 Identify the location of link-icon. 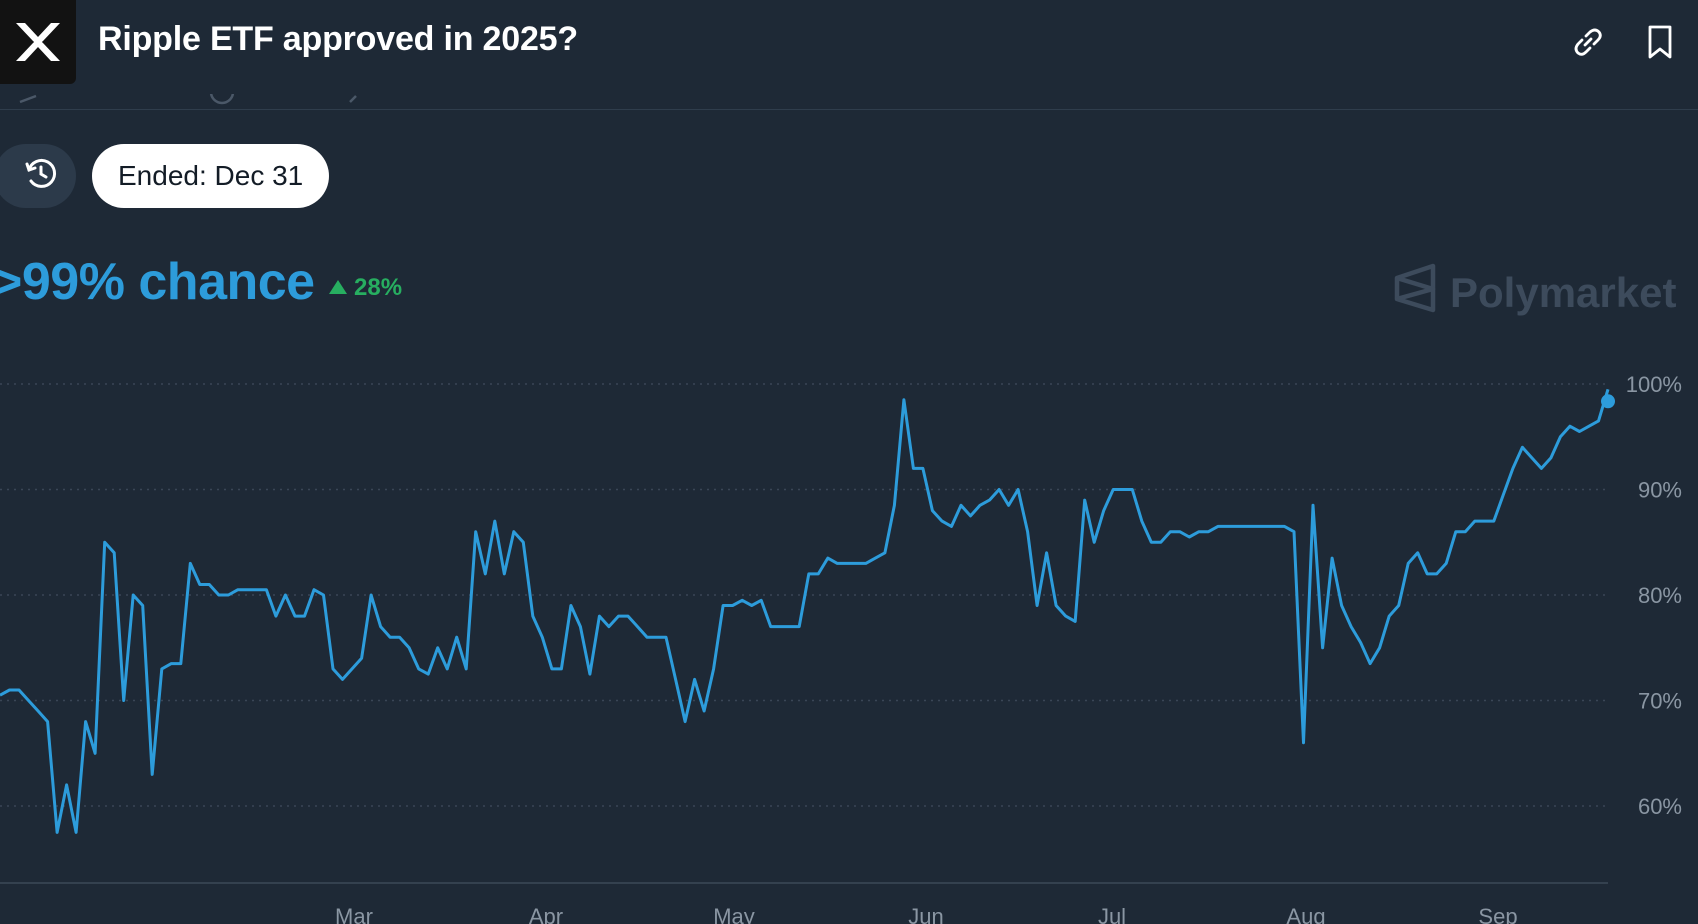
(1588, 42).